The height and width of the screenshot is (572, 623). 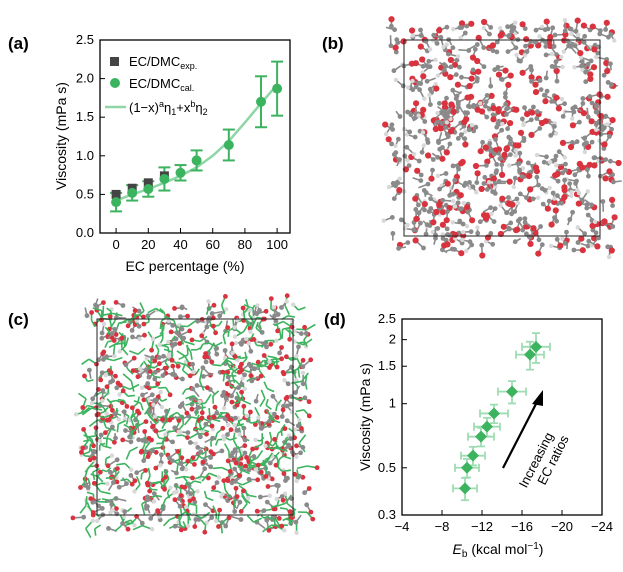 What do you see at coordinates (562, 526) in the screenshot?
I see `x-tick-label-d: −20` at bounding box center [562, 526].